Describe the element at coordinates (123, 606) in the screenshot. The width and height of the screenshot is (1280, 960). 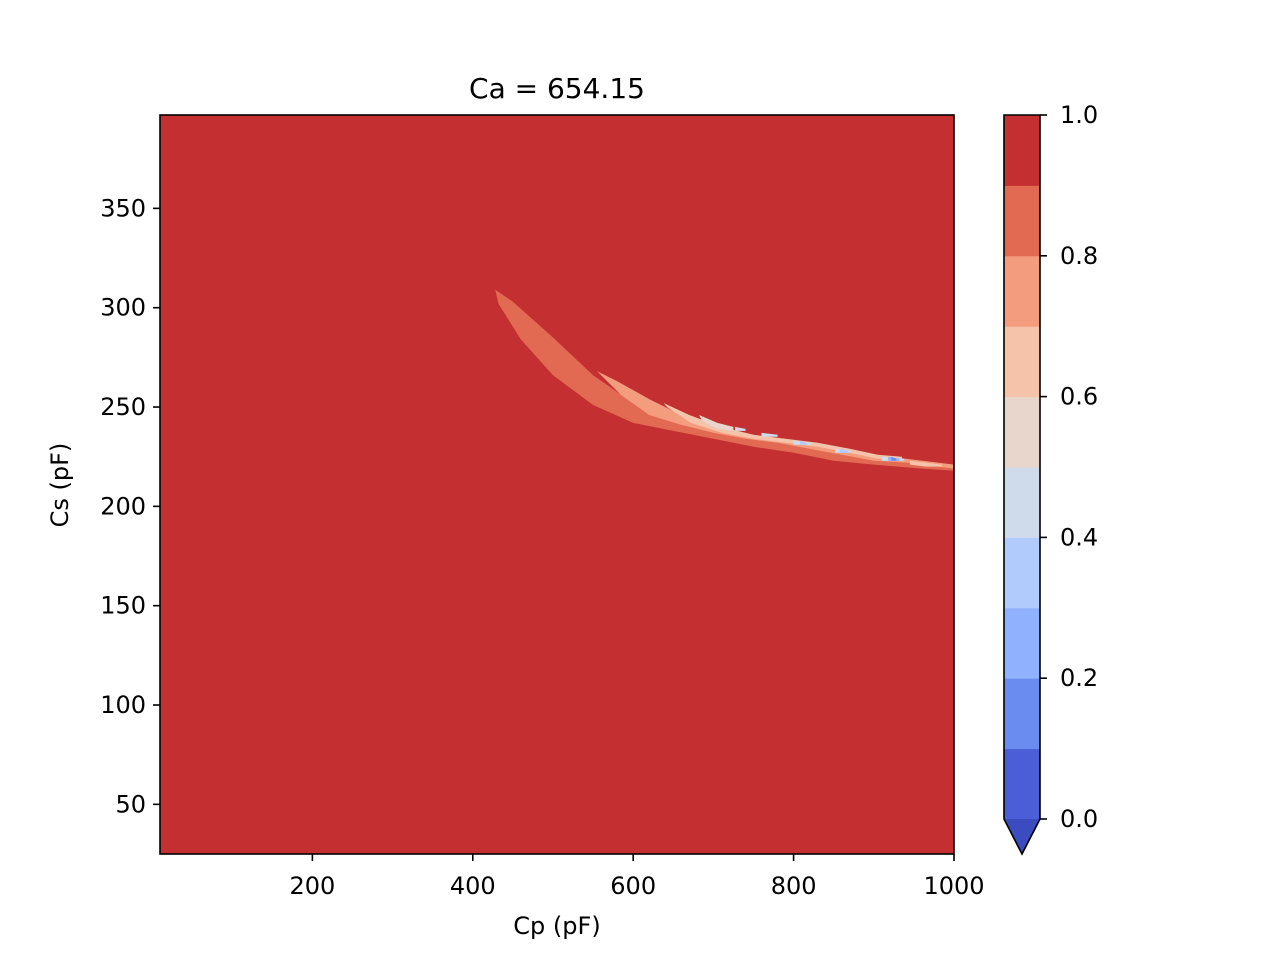
I see `y-tick-label: 150` at that location.